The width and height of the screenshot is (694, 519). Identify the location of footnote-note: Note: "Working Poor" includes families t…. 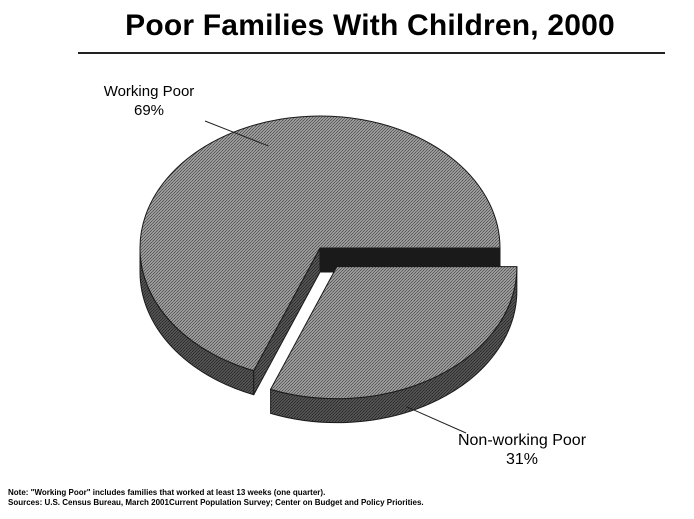
(167, 492).